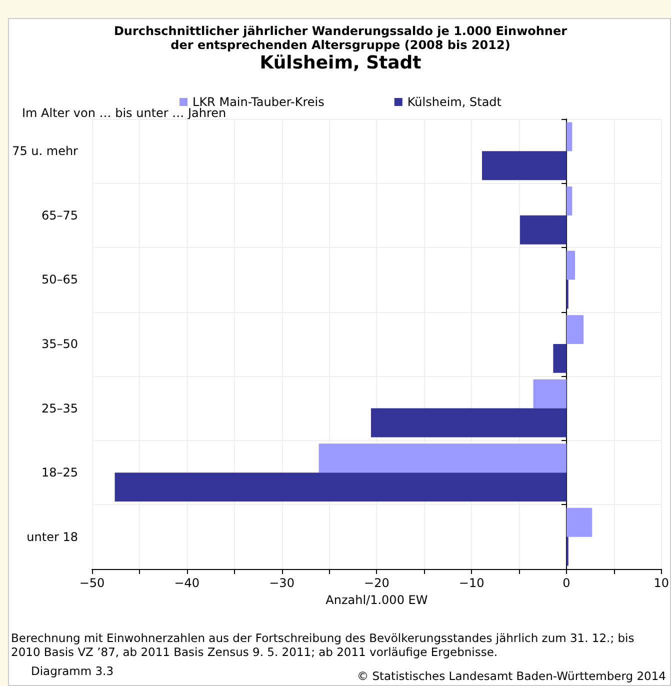 This screenshot has width=671, height=686. What do you see at coordinates (72, 671) in the screenshot?
I see `text: Diagramm 3.3` at bounding box center [72, 671].